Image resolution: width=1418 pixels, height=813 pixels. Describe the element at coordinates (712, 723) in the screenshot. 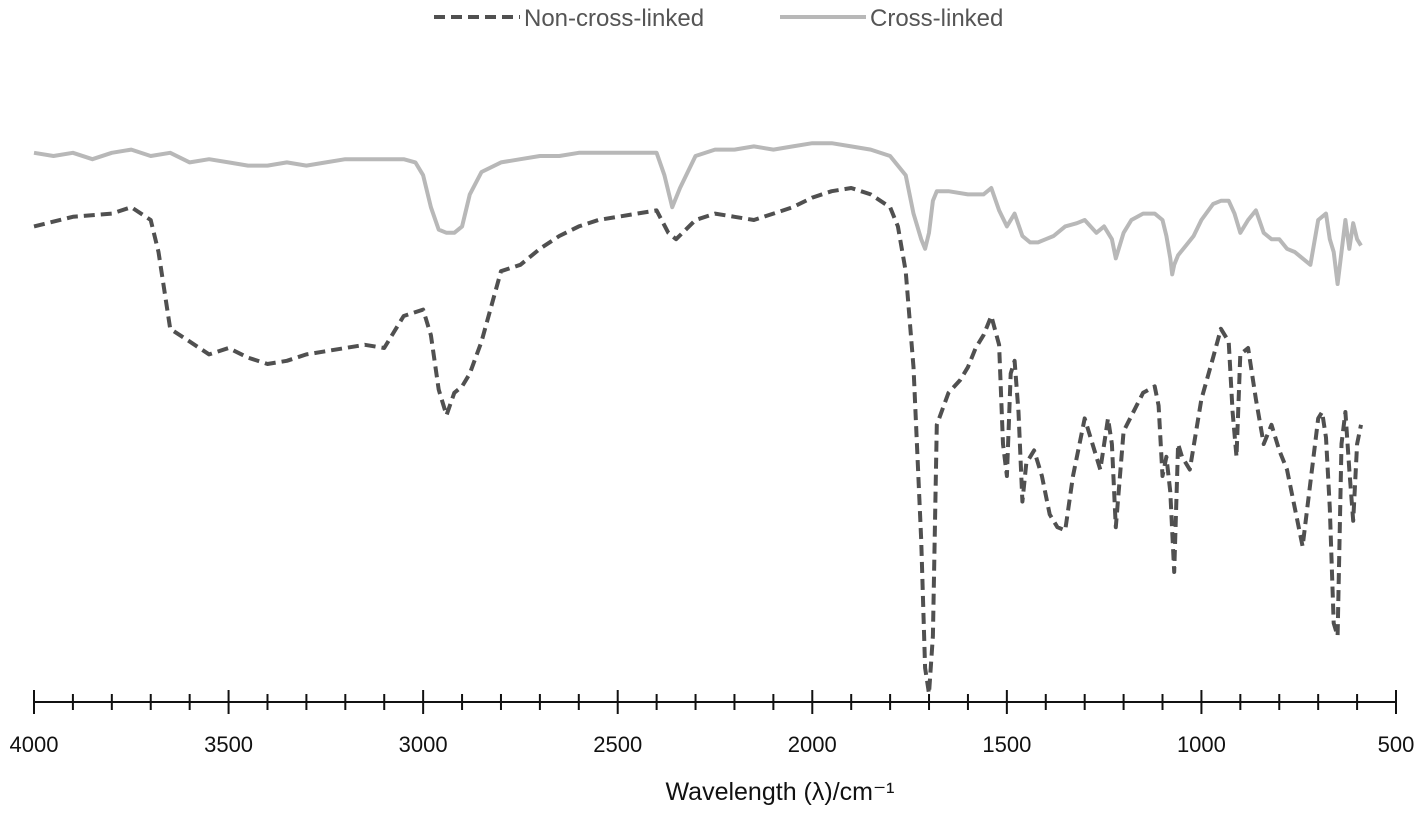

I see `x-axis: 4000 3500 3000 2500 2000 1500 1000 500` at that location.